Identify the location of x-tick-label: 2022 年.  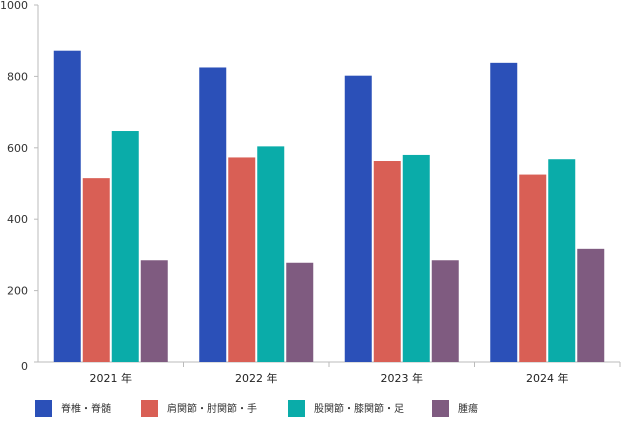
(256, 378).